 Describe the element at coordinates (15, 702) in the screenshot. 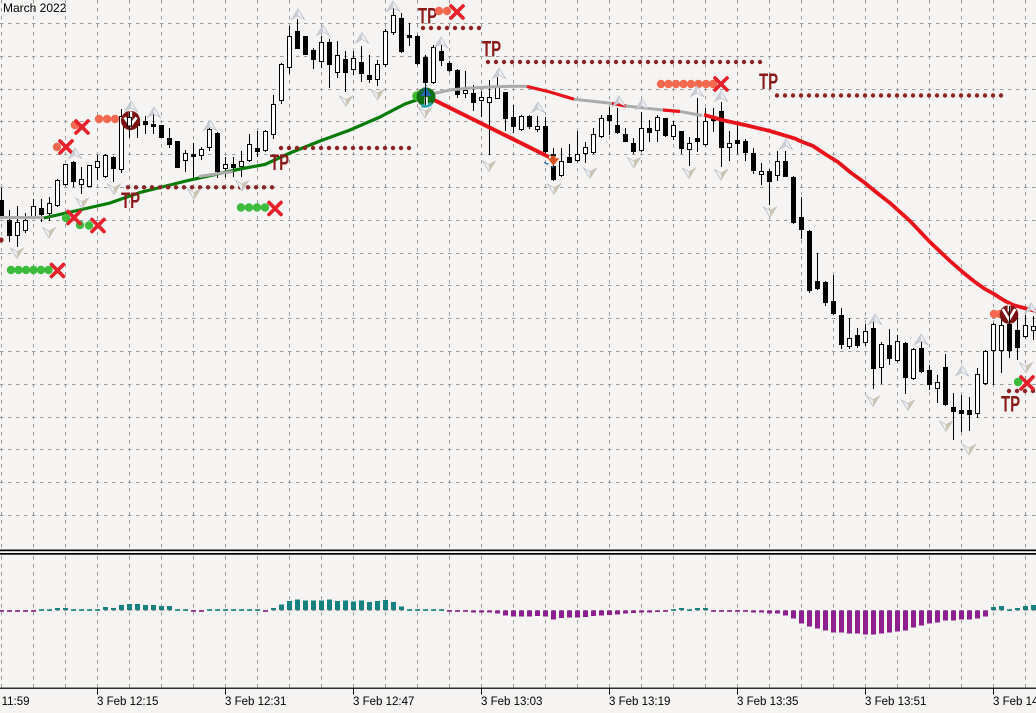

I see `svg-text: 3 Feb 11:59` at that location.